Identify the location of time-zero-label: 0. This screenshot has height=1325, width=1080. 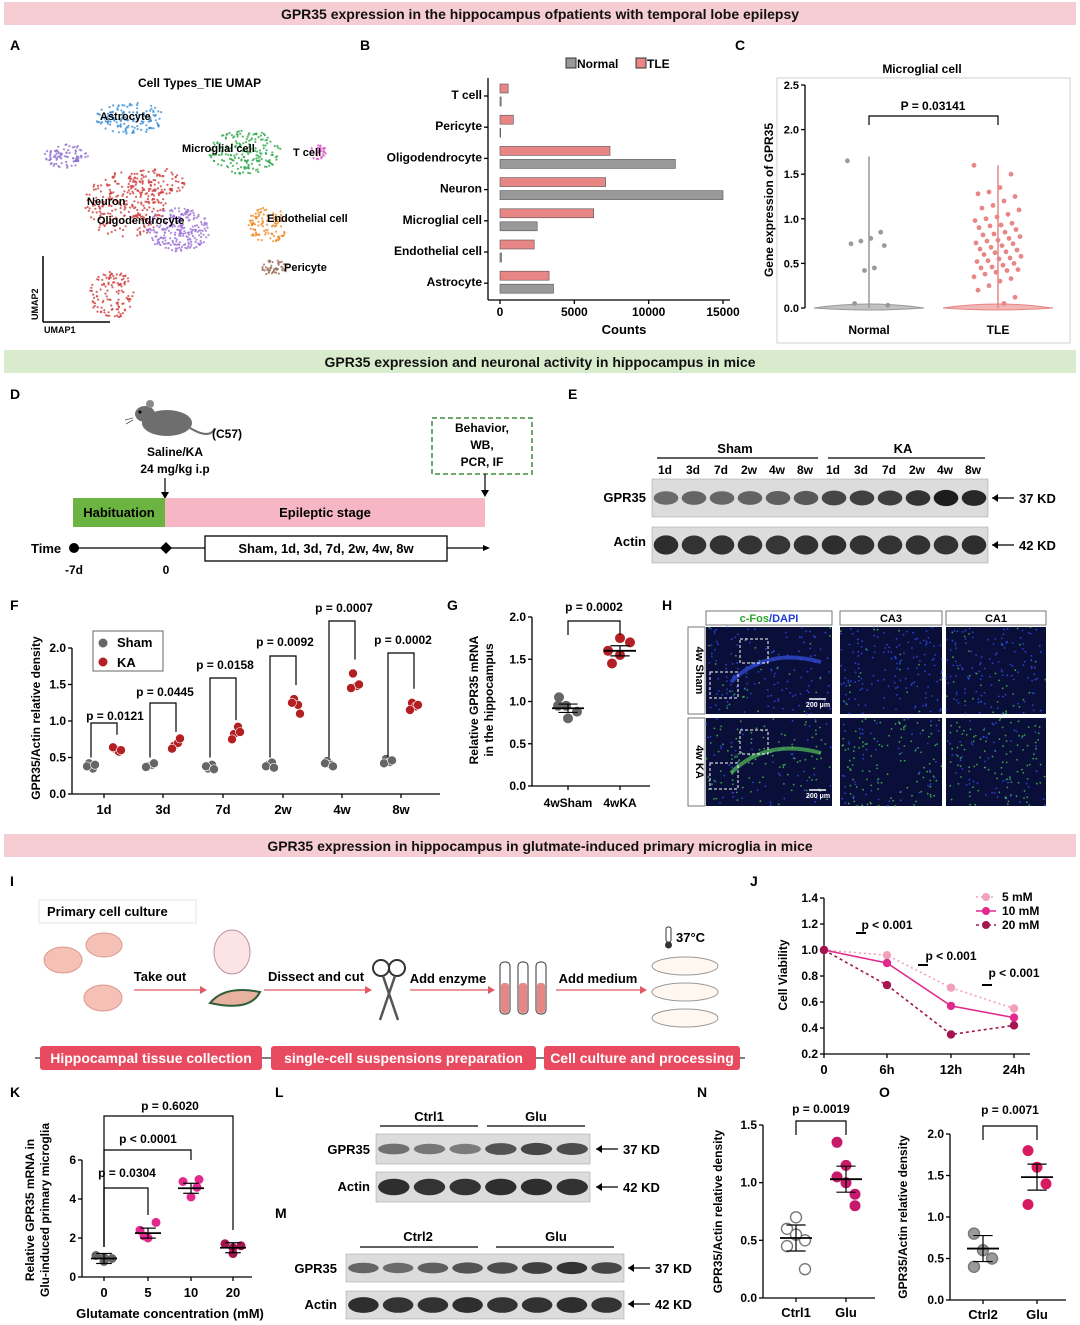
(166, 570).